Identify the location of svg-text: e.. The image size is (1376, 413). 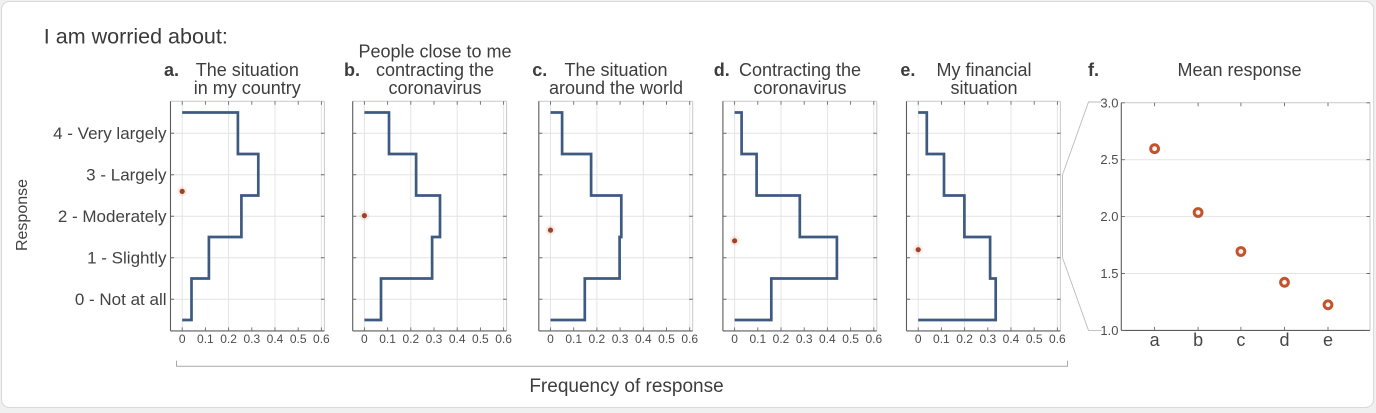
(907, 70).